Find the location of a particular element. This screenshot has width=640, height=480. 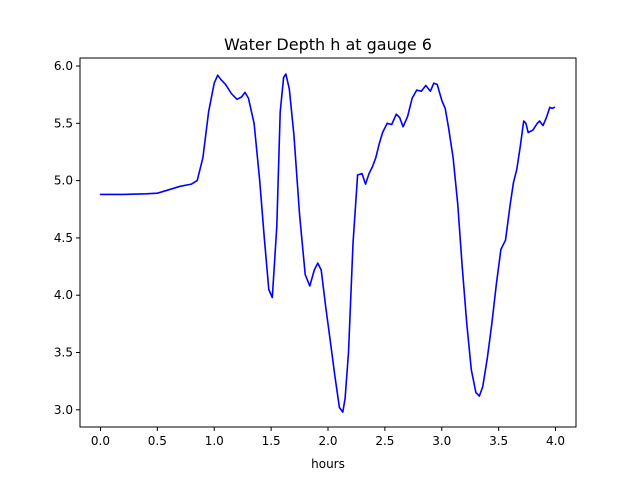

y-tick-label: 4.0 is located at coordinates (63, 295).